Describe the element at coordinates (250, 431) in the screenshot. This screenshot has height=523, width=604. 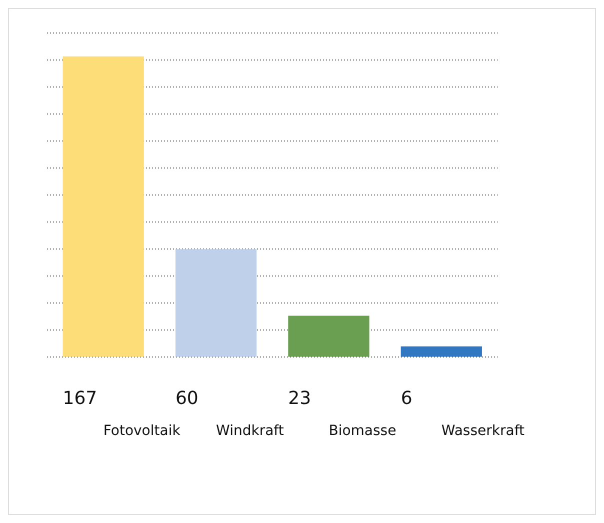
I see `x-tick-label: Windkraft` at that location.